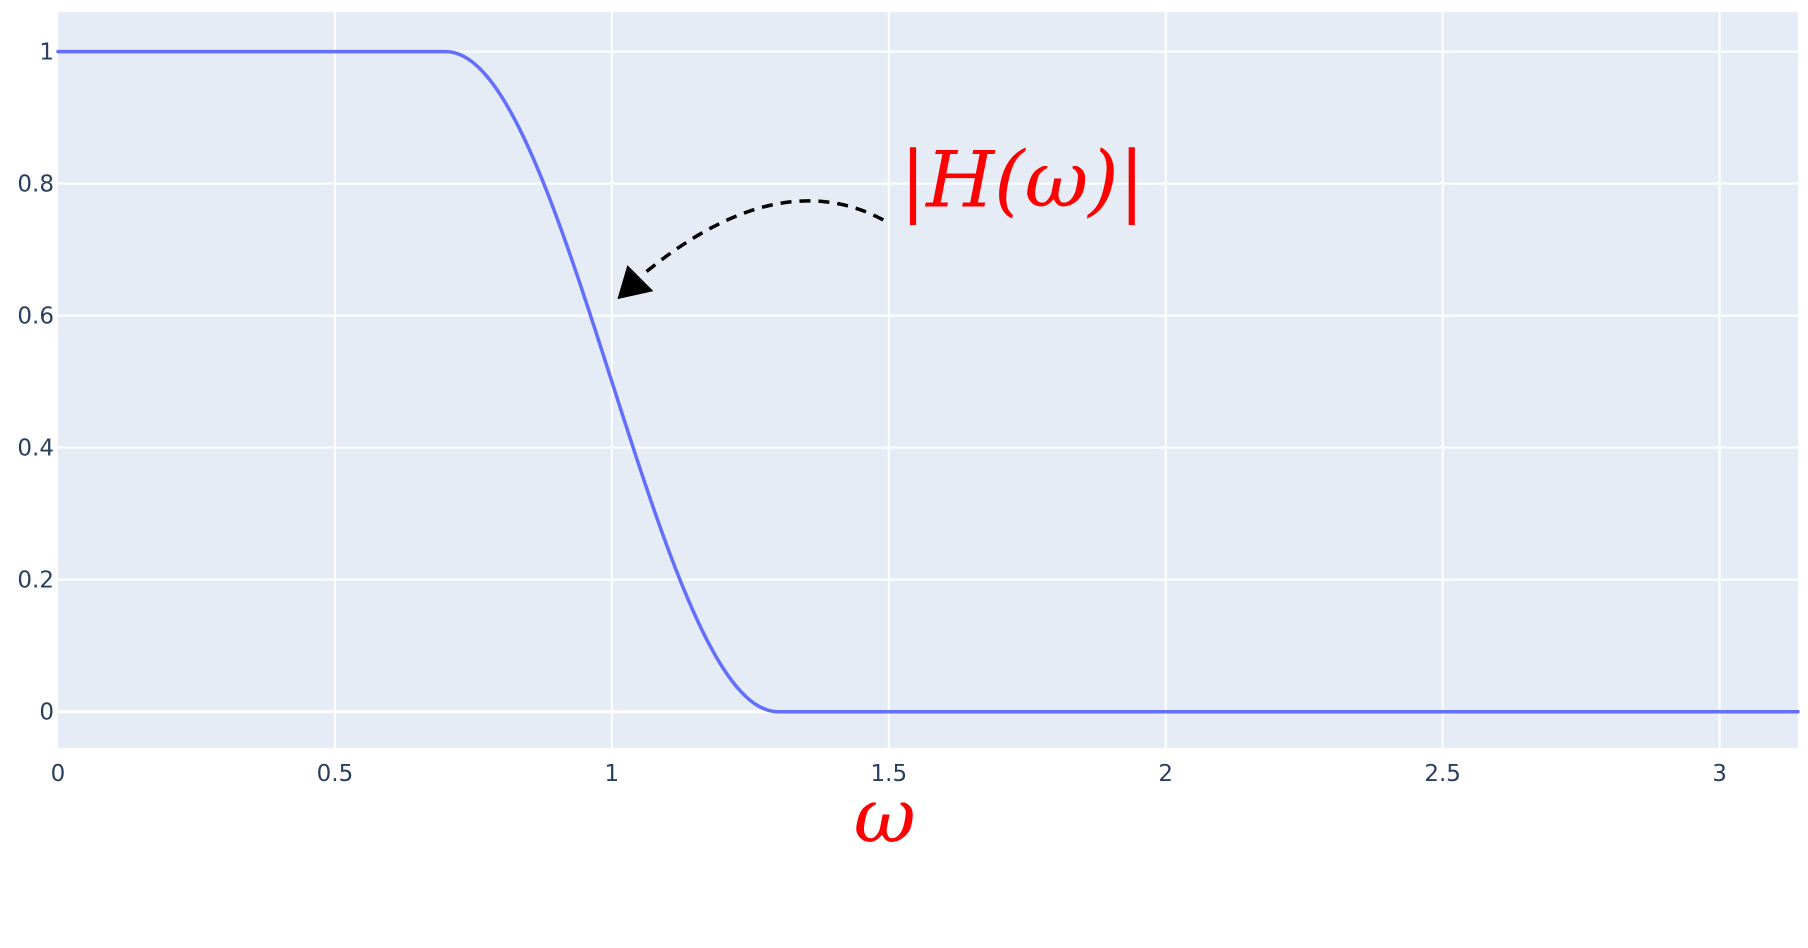  What do you see at coordinates (612, 774) in the screenshot?
I see `x-tick-label: 1` at bounding box center [612, 774].